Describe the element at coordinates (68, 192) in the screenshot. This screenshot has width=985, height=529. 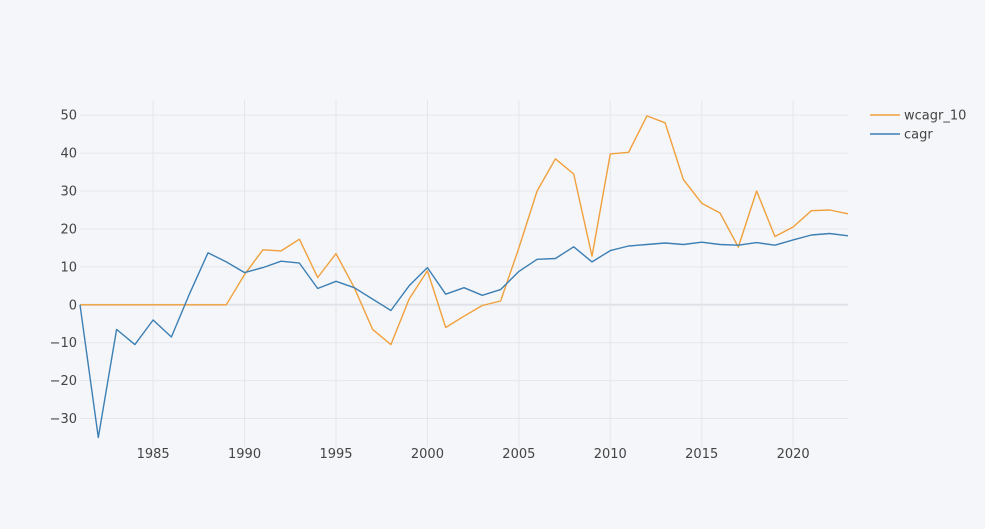
I see `y-tick-label: 30` at that location.